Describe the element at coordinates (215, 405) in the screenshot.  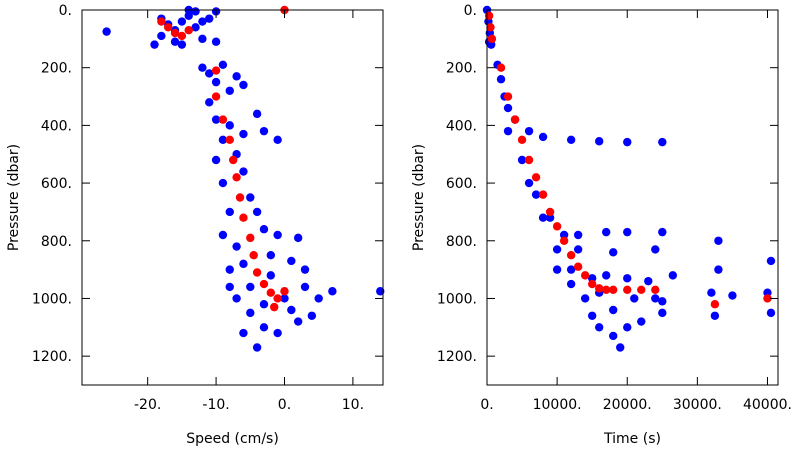
I see `x-tick-label: -10.` at that location.